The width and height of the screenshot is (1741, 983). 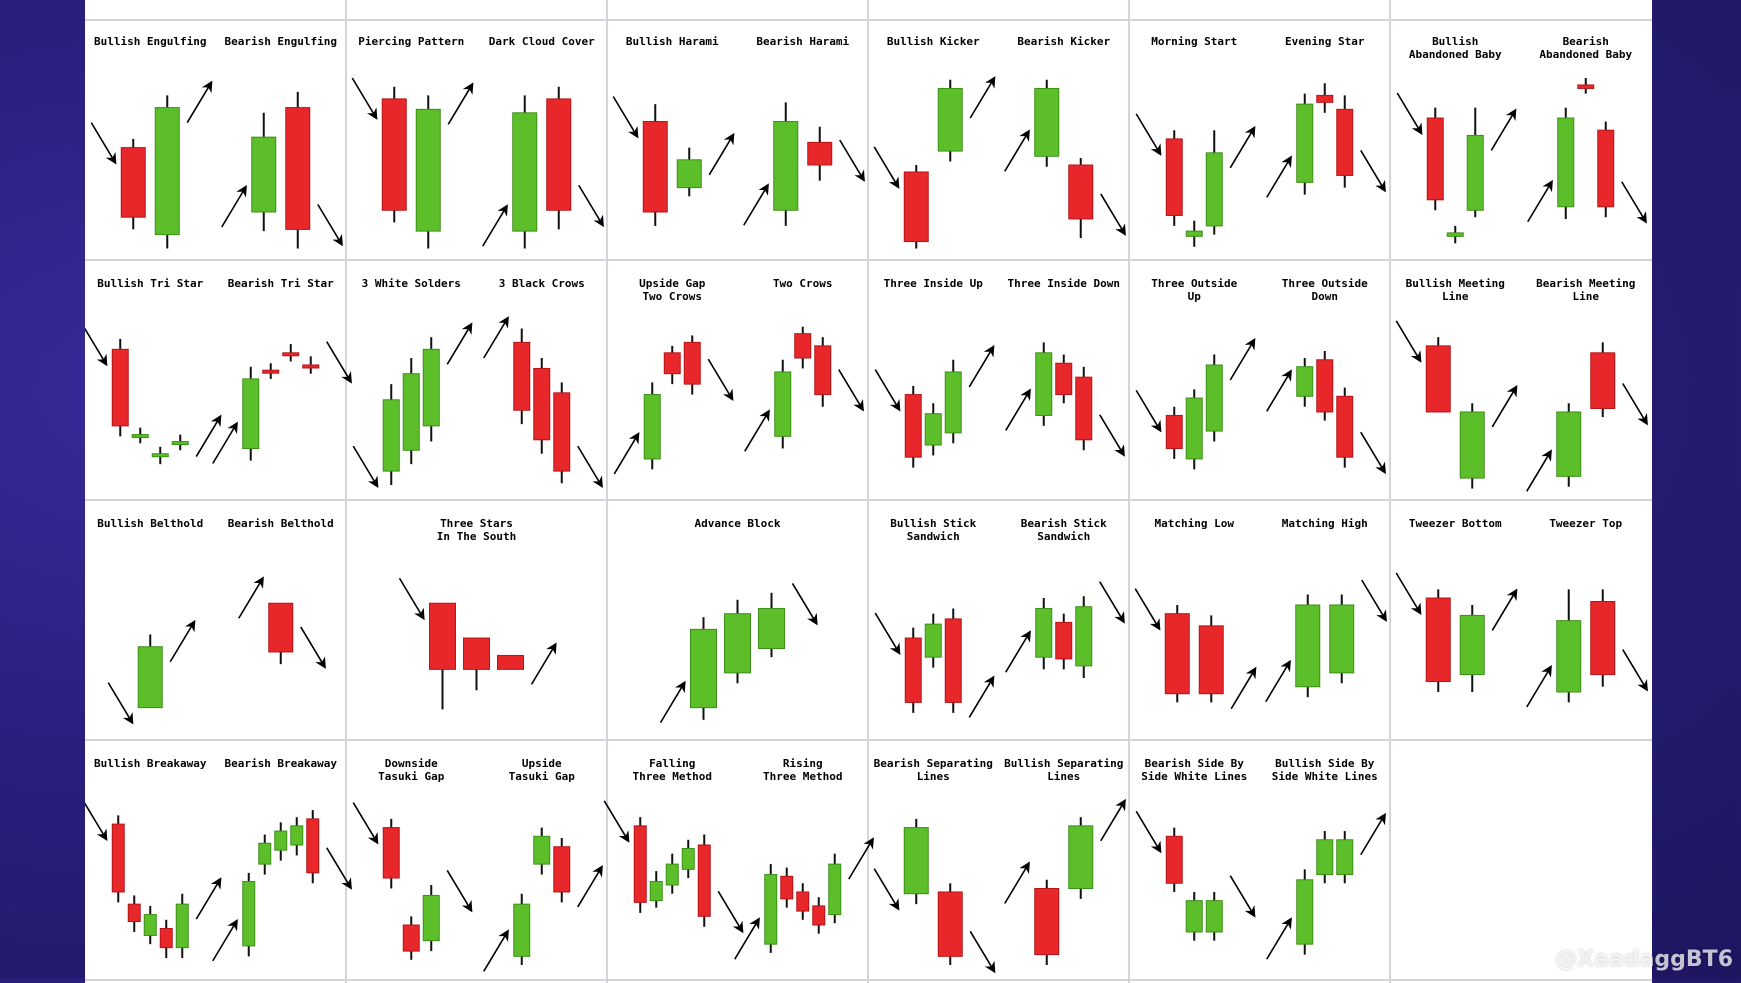 What do you see at coordinates (1586, 48) in the screenshot?
I see `pattern-title: Bearish Abandoned Baby` at bounding box center [1586, 48].